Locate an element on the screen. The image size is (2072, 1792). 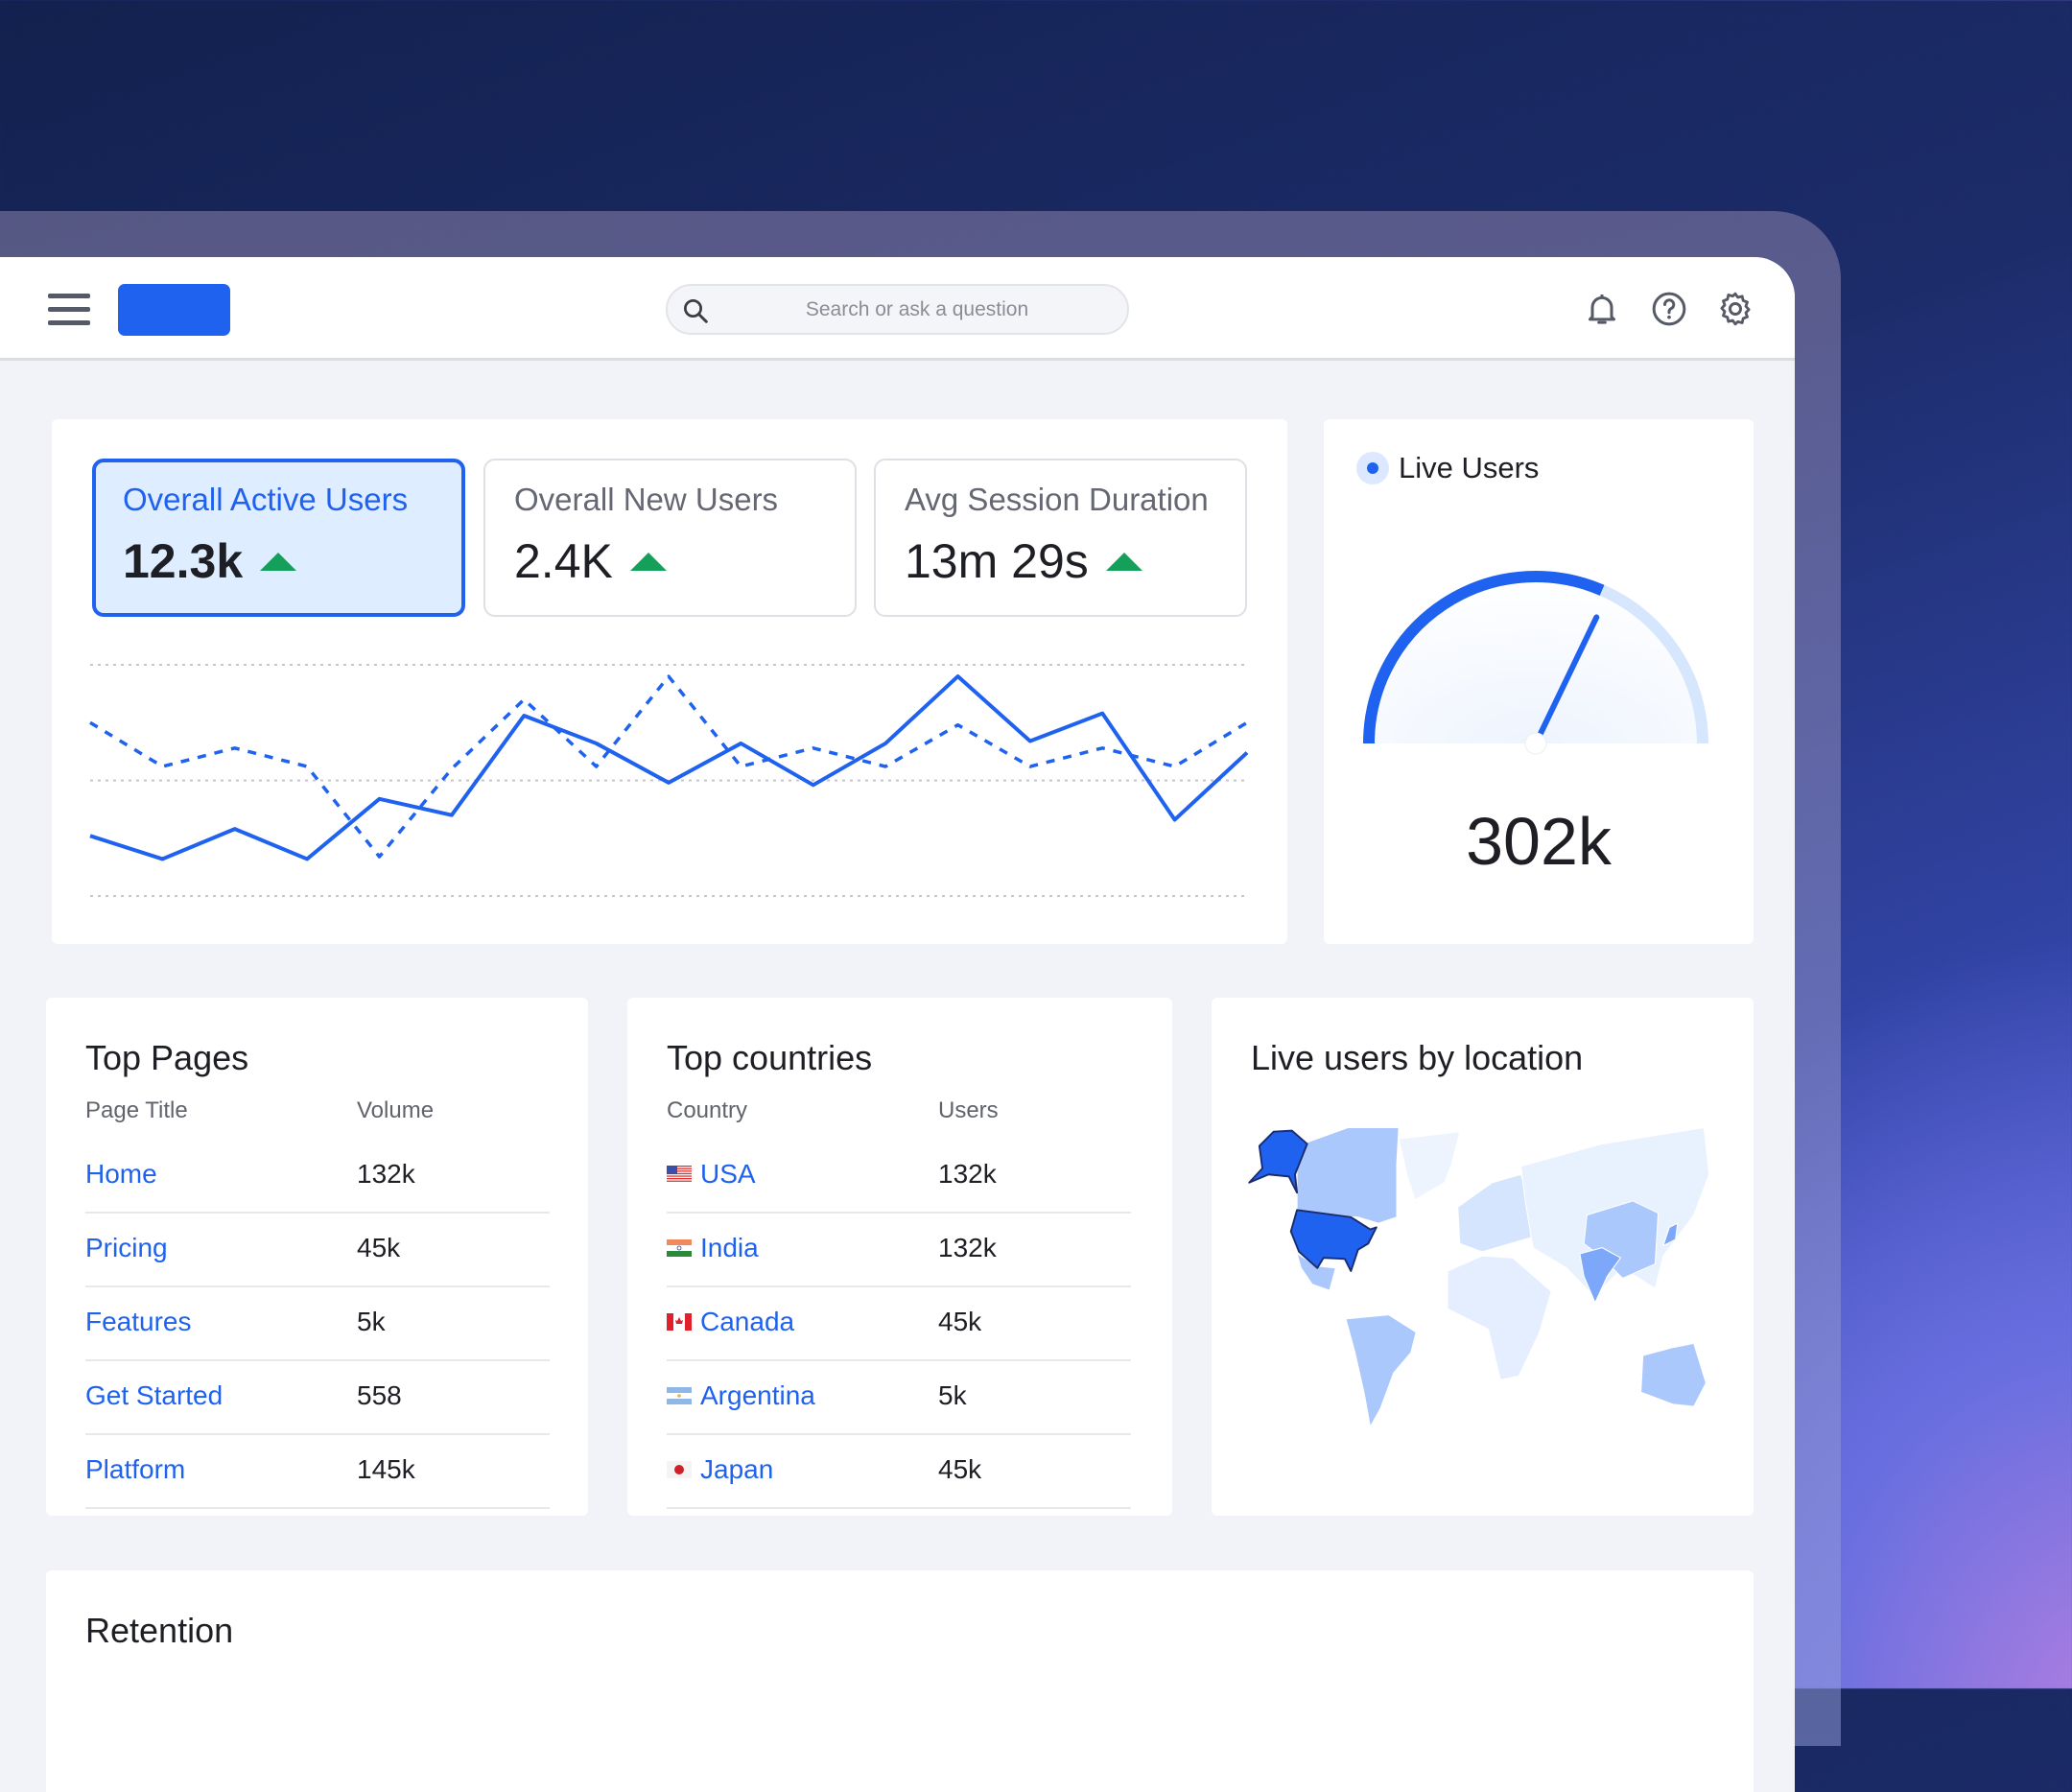
row-label: Argentina is located at coordinates (757, 1395).